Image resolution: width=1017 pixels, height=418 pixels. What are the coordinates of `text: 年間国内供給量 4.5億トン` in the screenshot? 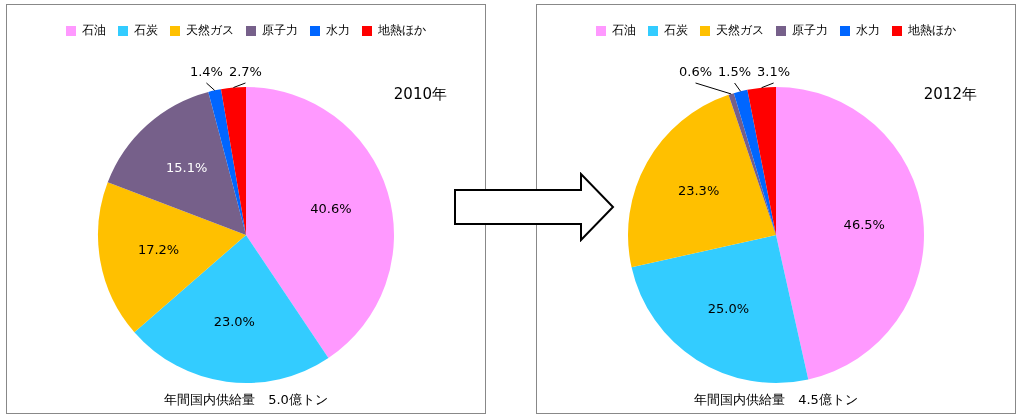 It's located at (776, 400).